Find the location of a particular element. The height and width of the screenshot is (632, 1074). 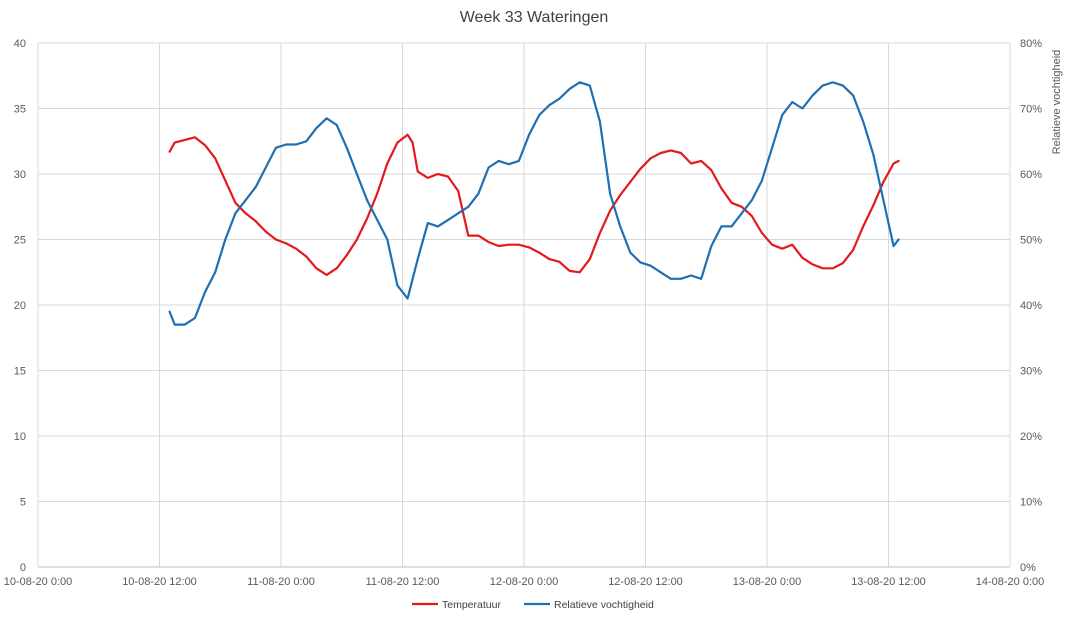

legend-label: Temperatuur is located at coordinates (471, 605).